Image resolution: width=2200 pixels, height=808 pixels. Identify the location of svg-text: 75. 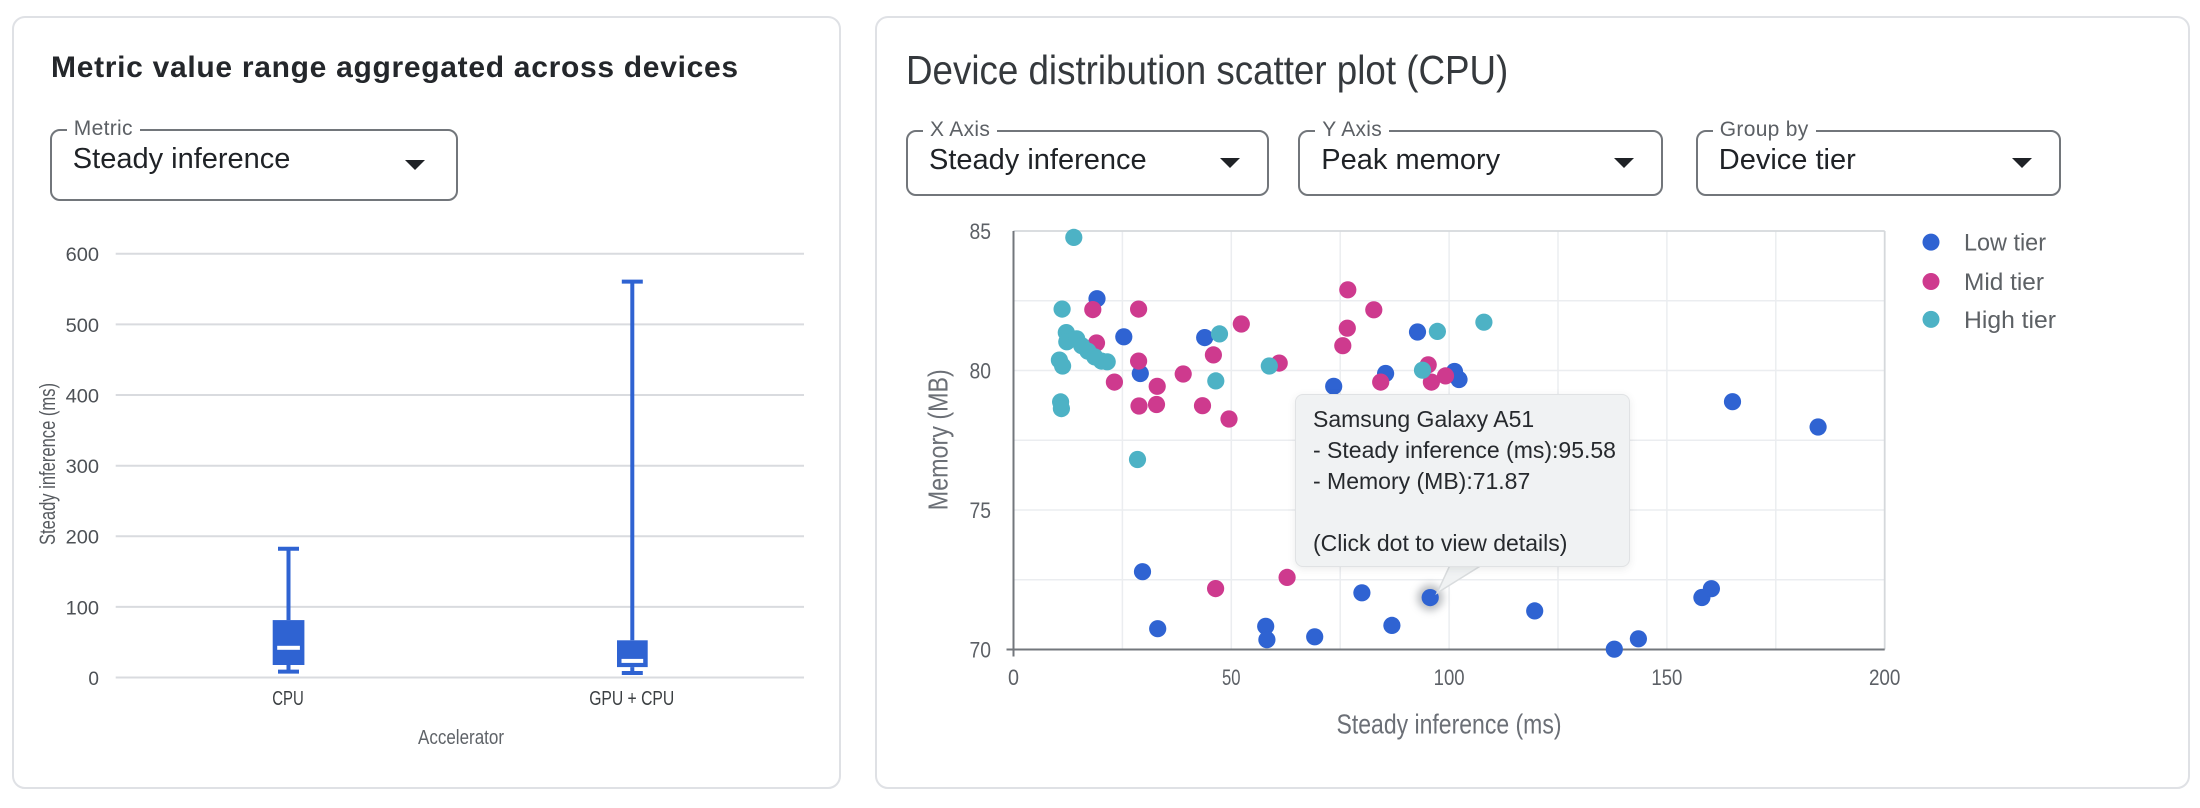
(981, 510).